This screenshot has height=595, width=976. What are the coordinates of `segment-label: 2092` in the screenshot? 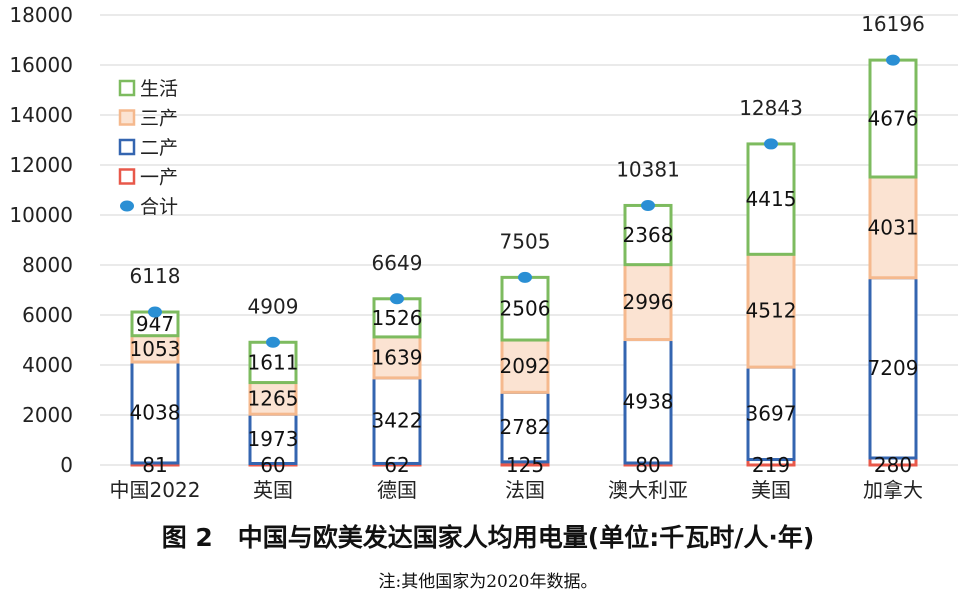 It's located at (525, 366).